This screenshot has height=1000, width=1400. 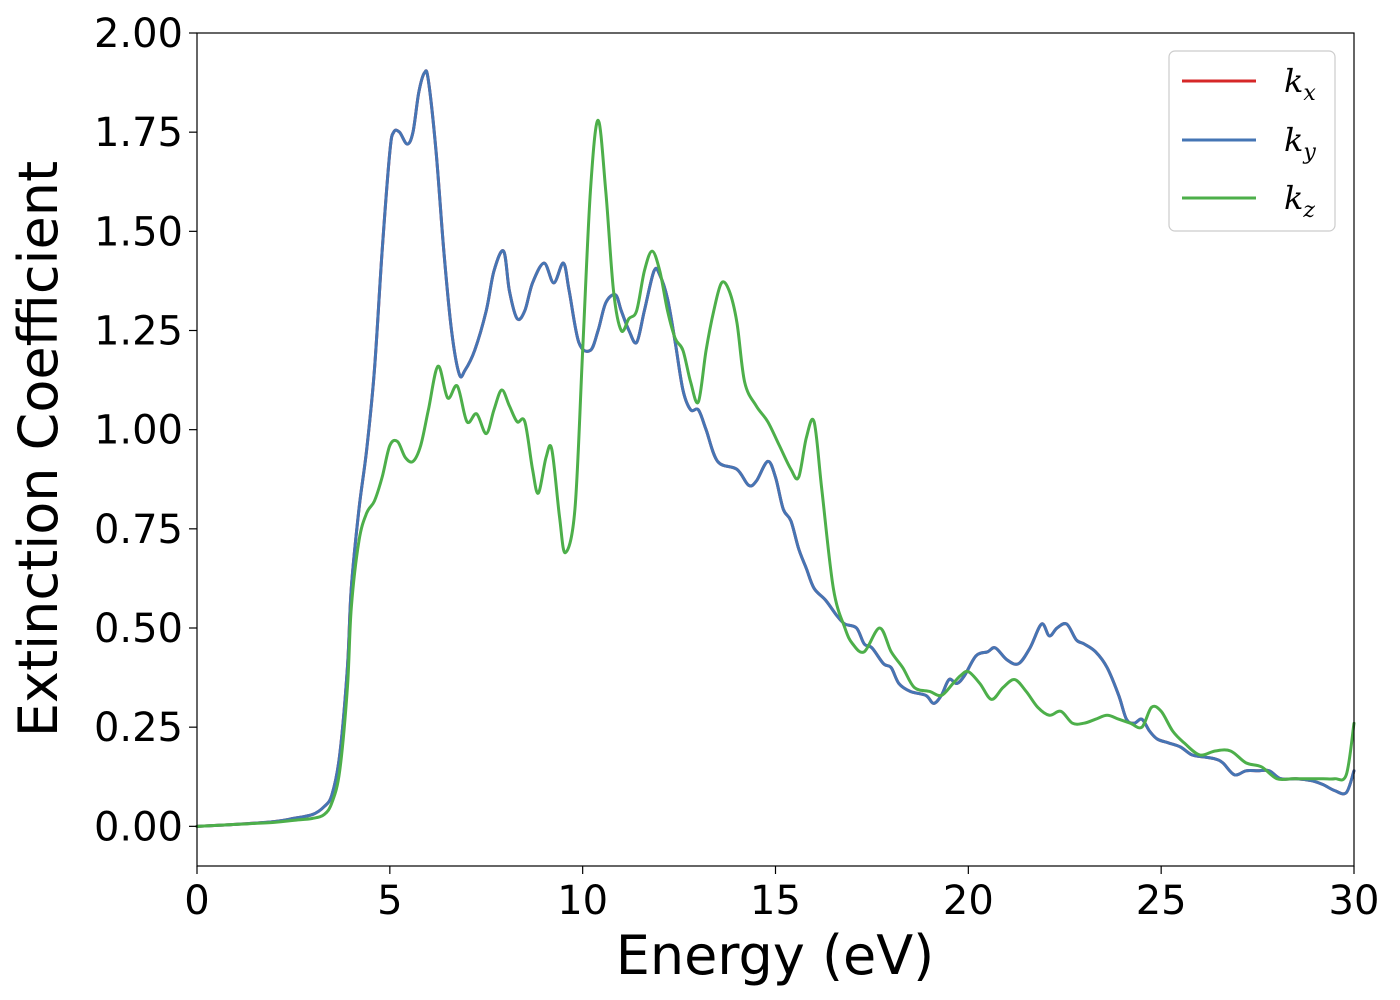 I want to click on x-tick-label: 15, so click(x=775, y=901).